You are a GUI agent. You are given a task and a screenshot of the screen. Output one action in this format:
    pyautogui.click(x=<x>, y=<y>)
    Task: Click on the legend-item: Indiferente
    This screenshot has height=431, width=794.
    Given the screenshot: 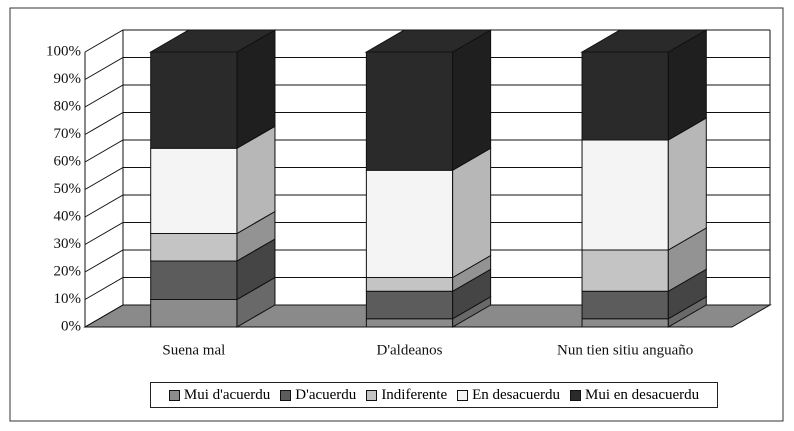 What is the action you would take?
    pyautogui.click(x=406, y=395)
    